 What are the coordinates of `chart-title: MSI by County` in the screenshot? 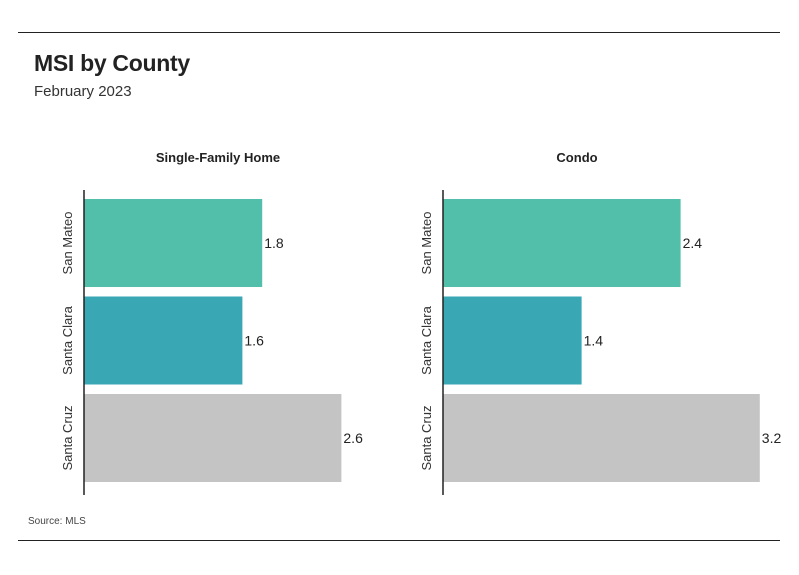 It's located at (112, 63).